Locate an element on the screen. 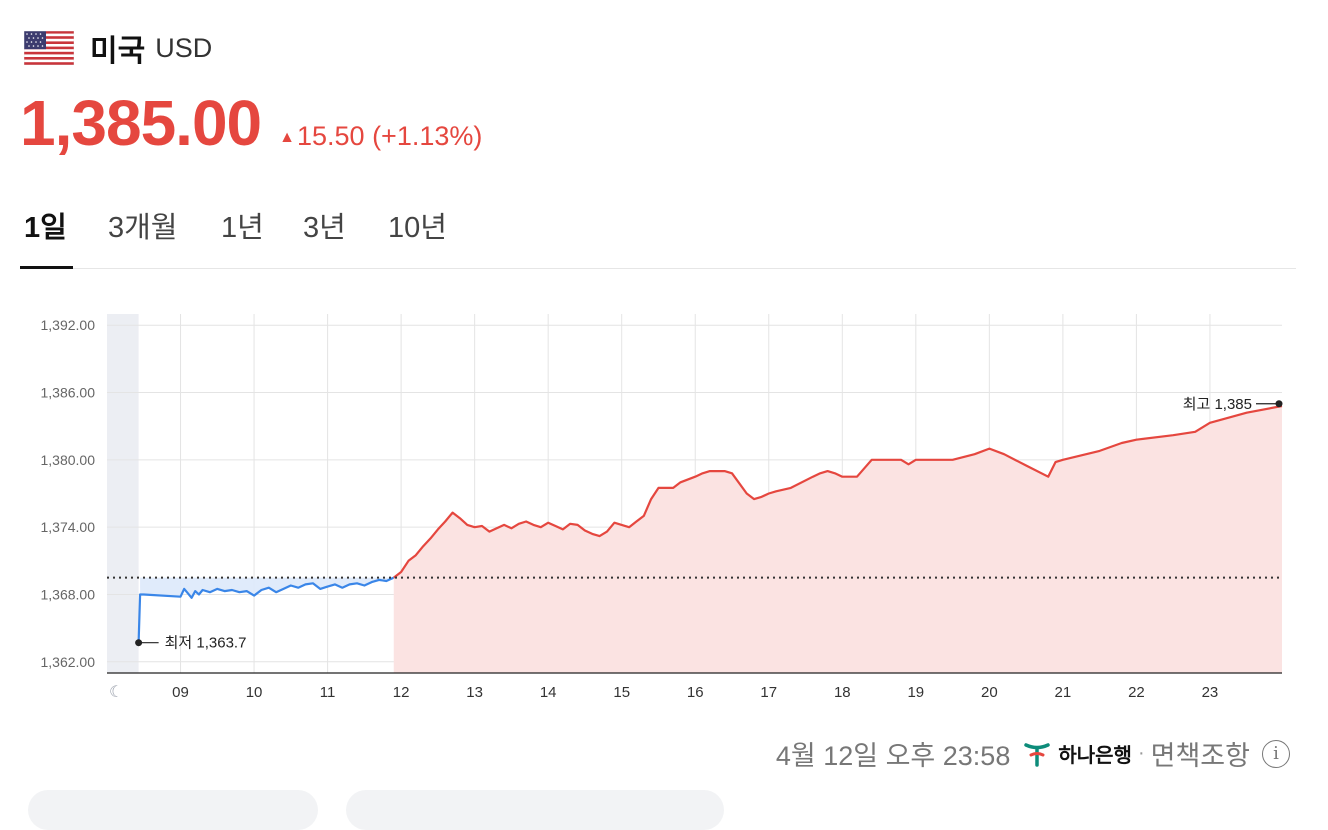  x-tick-label: 23 is located at coordinates (1210, 692).